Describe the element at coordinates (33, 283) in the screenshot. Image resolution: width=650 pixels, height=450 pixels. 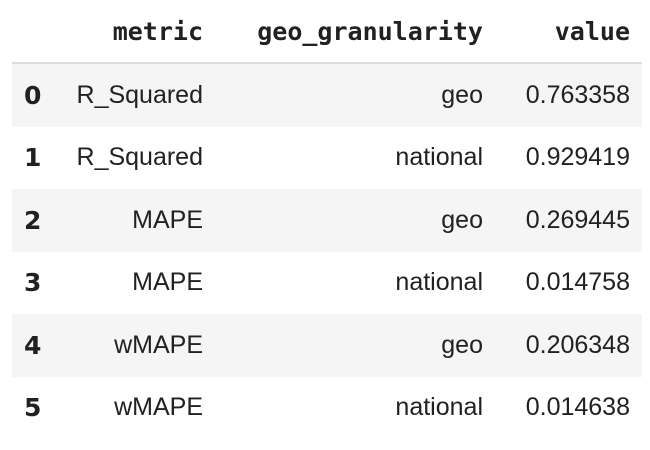
I see `row-index: 3` at that location.